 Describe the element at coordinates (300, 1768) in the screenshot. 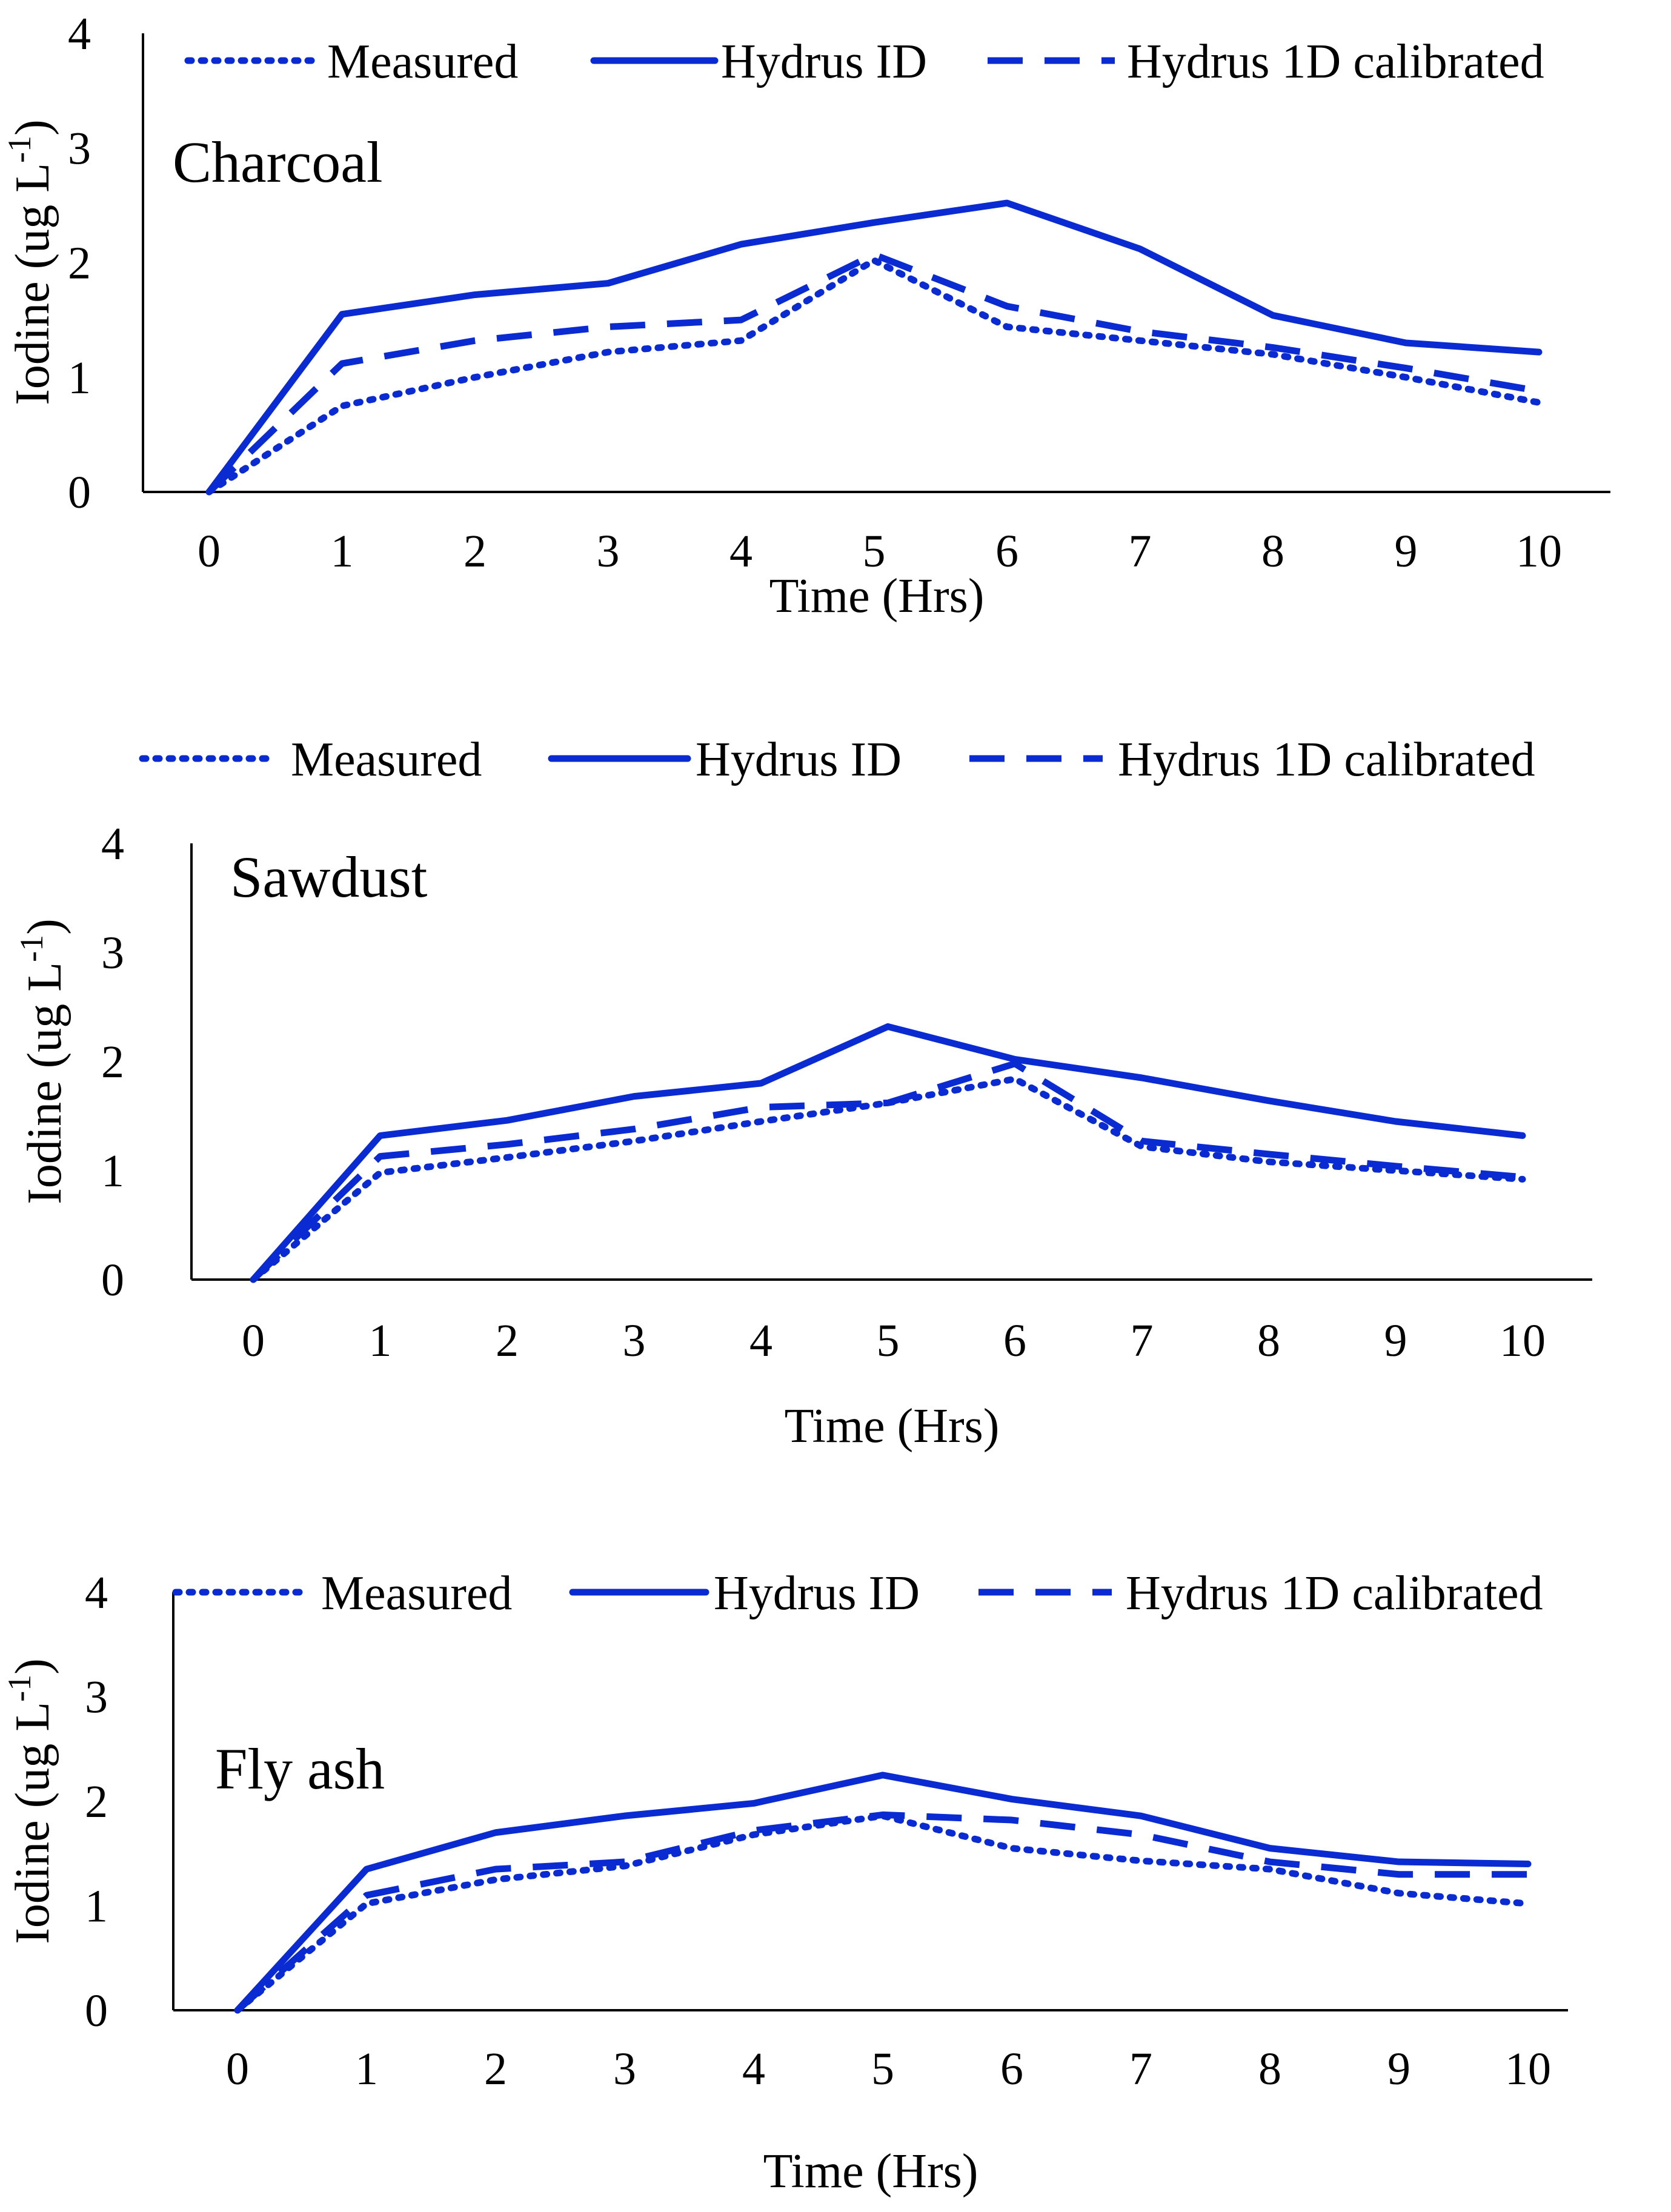

I see `panel-title: Fly ash` at that location.